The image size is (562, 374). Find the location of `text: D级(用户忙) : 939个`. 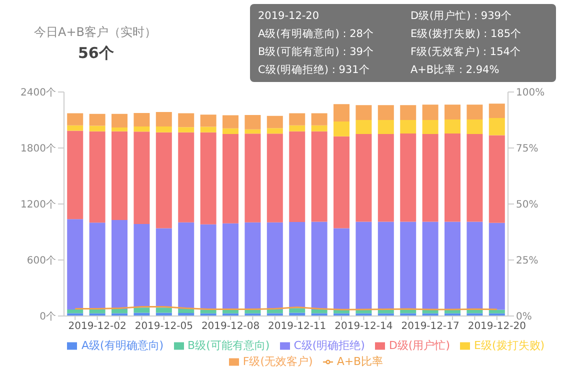

text: D级(用户忙) : 939个 is located at coordinates (461, 16).